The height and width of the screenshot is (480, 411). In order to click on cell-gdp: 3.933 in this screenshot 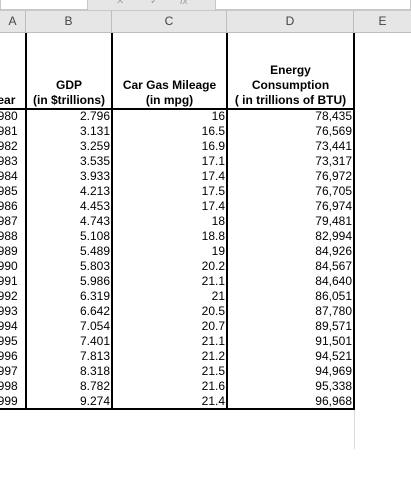, I will do `click(94, 176)`.